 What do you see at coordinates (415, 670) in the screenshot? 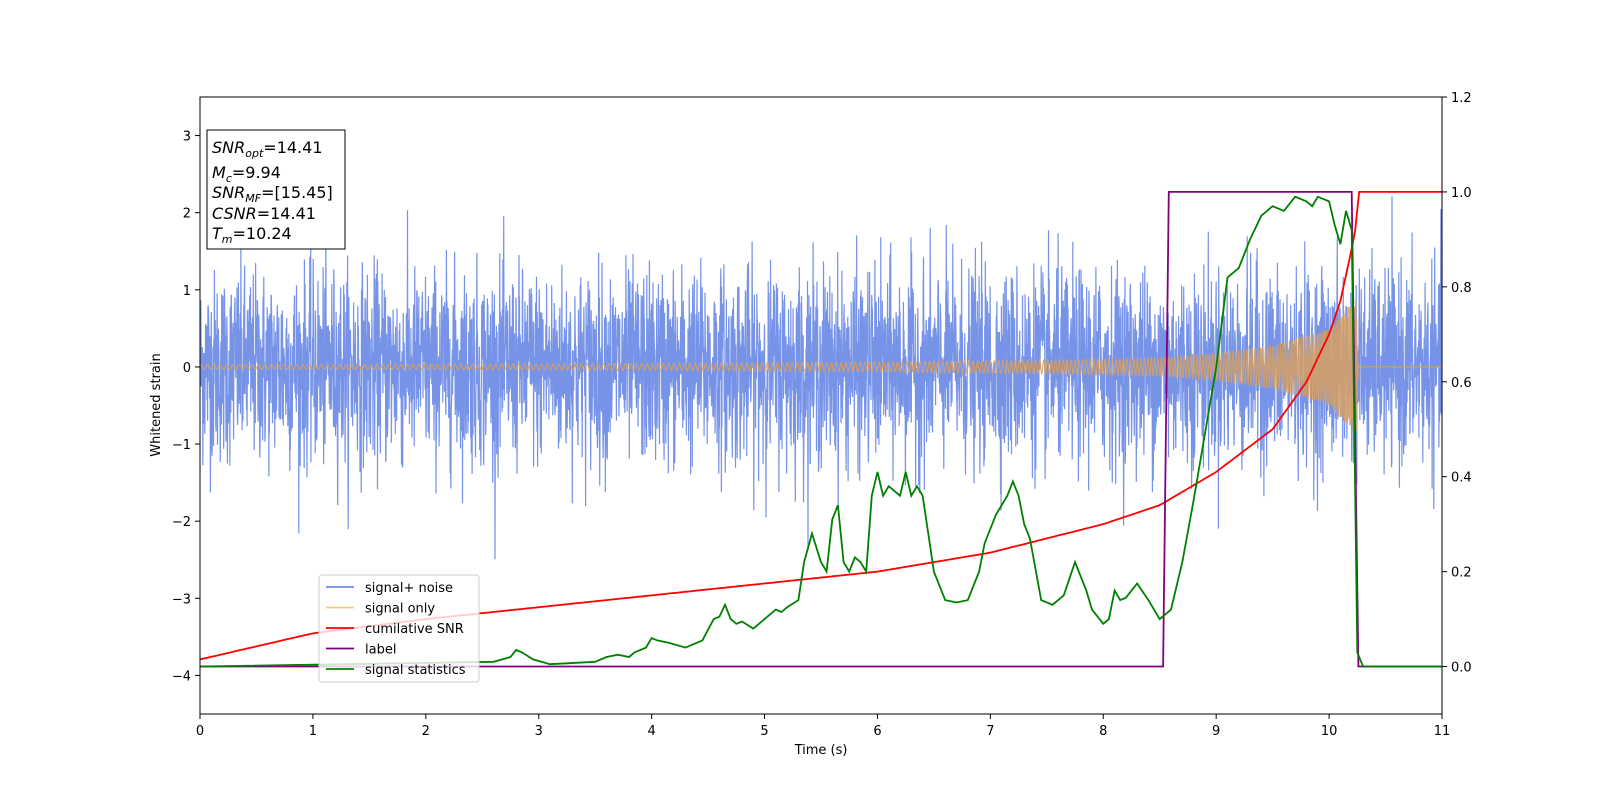
I see `legend-label: signal statistics` at bounding box center [415, 670].